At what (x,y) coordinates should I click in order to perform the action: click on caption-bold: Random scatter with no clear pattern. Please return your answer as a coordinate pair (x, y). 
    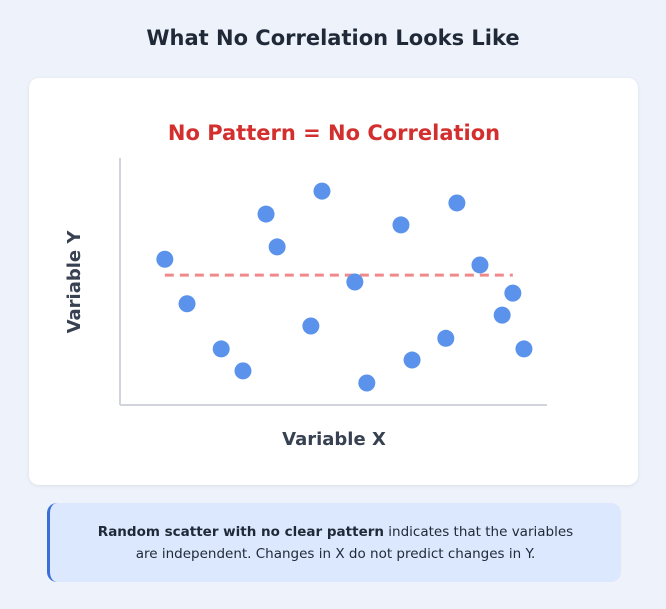
    Looking at the image, I should click on (240, 531).